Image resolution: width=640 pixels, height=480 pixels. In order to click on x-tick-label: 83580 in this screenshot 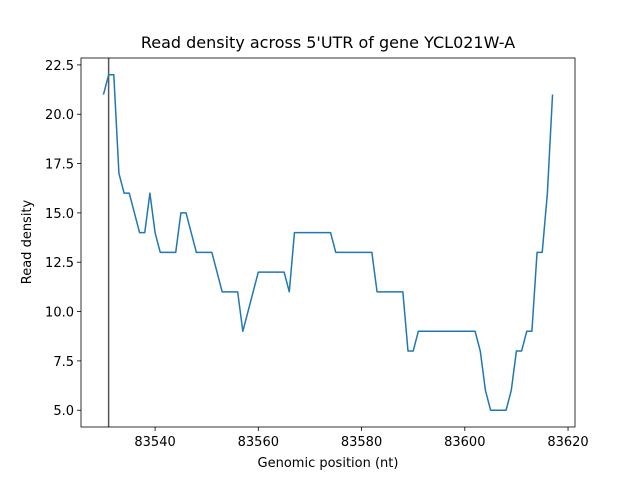, I will do `click(361, 442)`.